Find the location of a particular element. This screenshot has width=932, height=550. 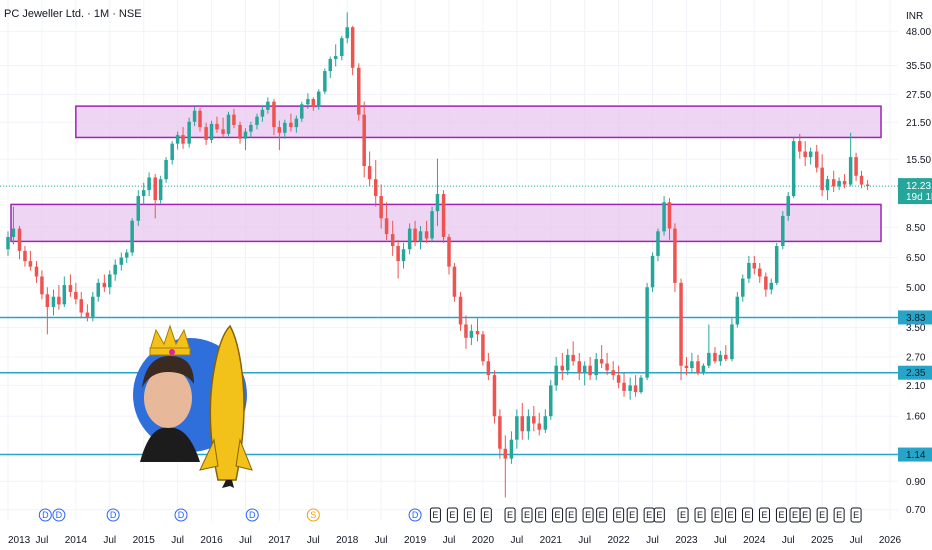

price-tick-label: 21.50 is located at coordinates (918, 123).